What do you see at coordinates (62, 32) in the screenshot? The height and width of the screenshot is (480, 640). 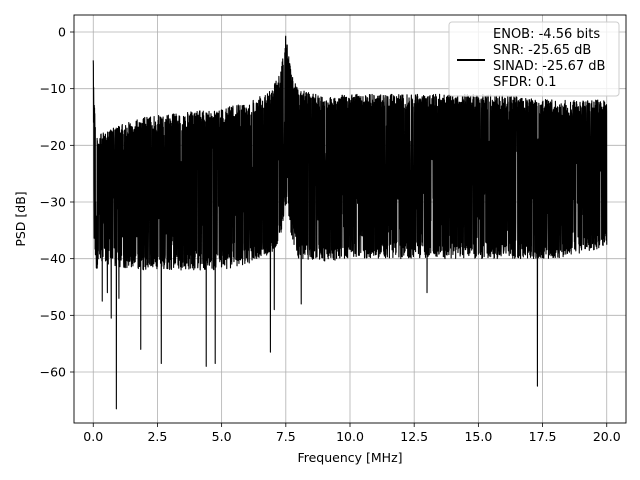 I see `y-tick-label: 0` at bounding box center [62, 32].